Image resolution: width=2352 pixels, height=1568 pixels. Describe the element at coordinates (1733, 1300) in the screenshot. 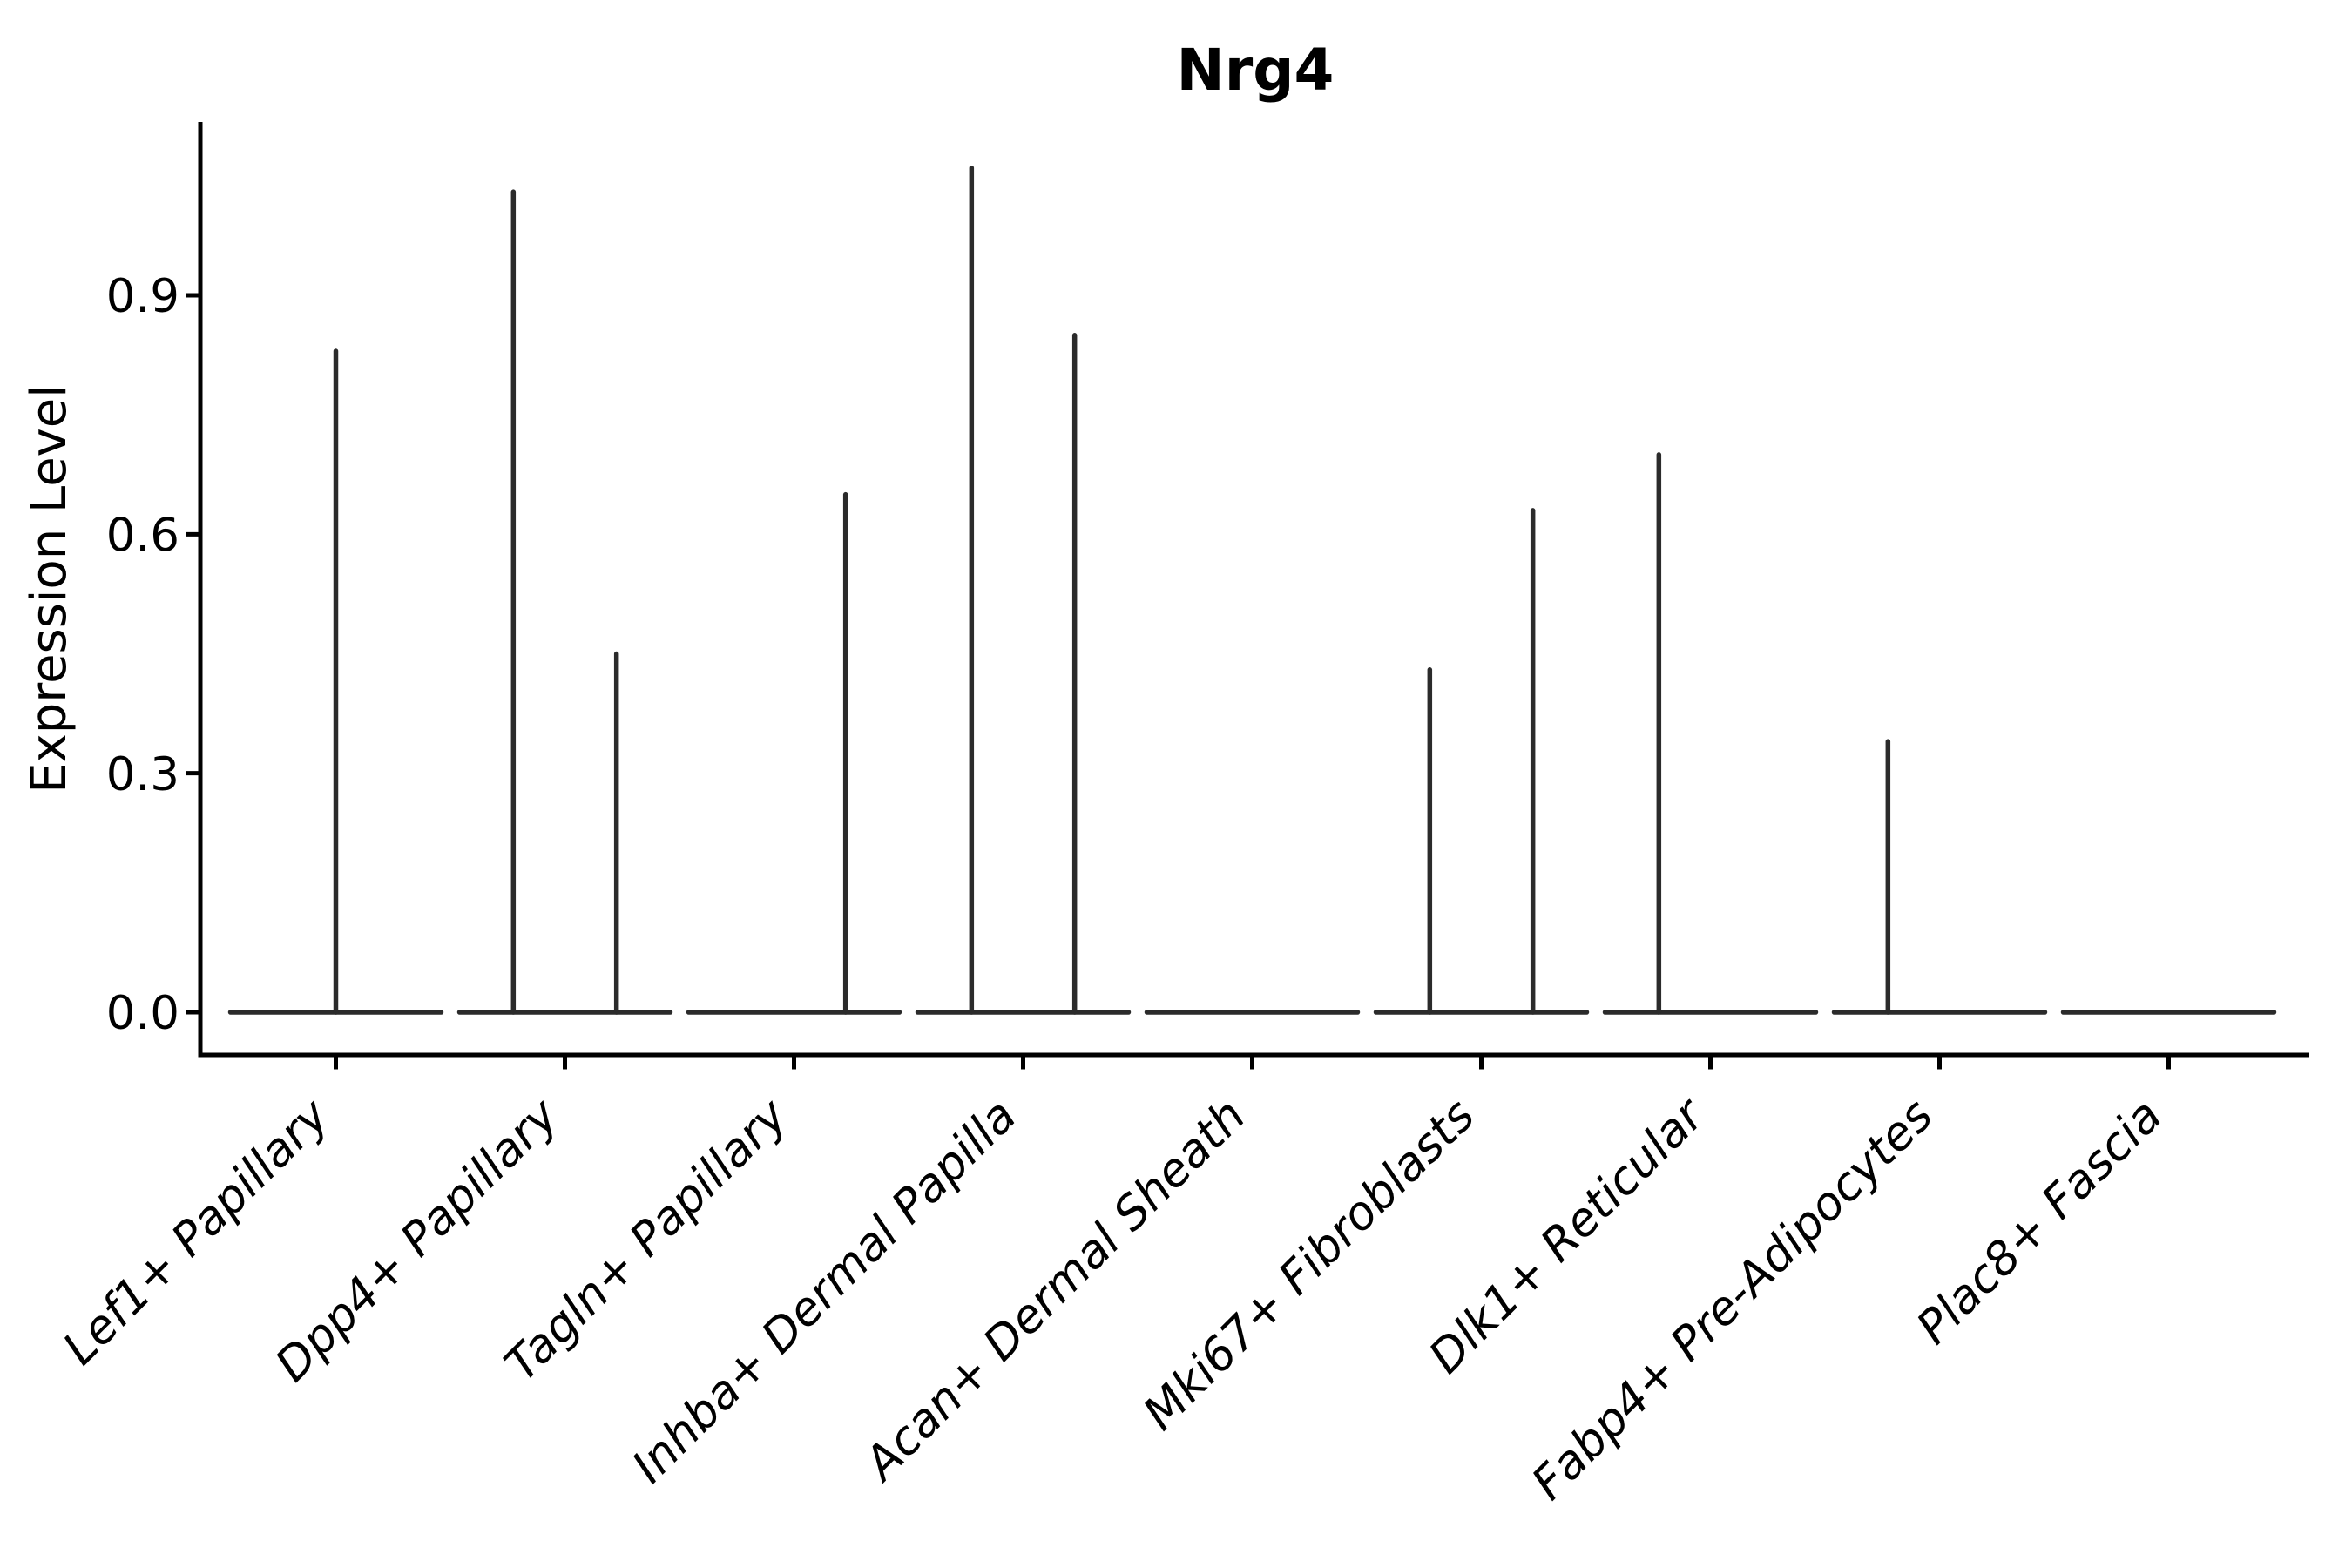

I see `x-tick-label: Fabp4+ Pre-Adipocytes` at that location.